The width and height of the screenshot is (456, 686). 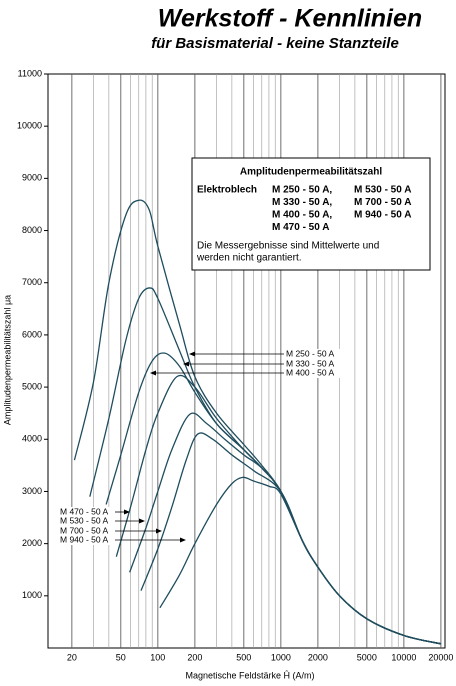 What do you see at coordinates (403, 657) in the screenshot?
I see `x-tick-label: 10000` at bounding box center [403, 657].